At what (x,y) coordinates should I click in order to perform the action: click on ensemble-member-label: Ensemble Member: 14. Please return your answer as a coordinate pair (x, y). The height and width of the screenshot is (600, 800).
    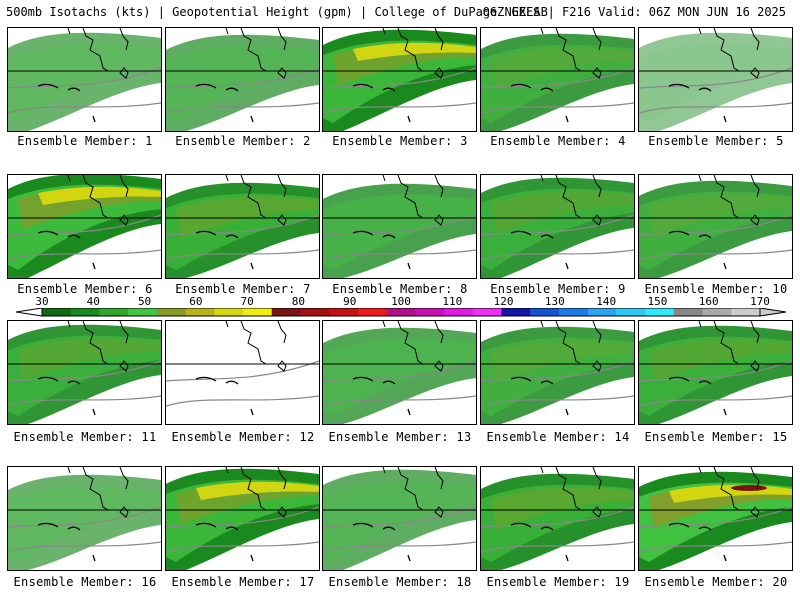
    Looking at the image, I should click on (558, 437).